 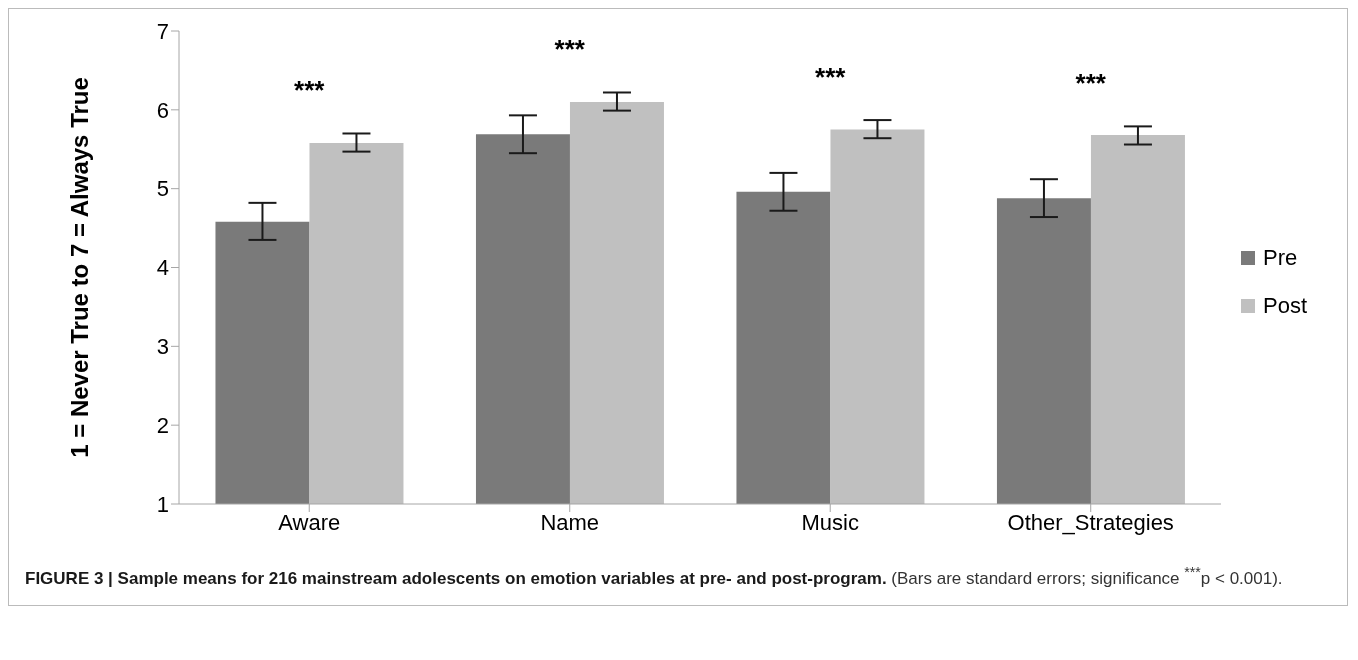 What do you see at coordinates (1090, 522) in the screenshot?
I see `x-tick-label: Other_Strategies` at bounding box center [1090, 522].